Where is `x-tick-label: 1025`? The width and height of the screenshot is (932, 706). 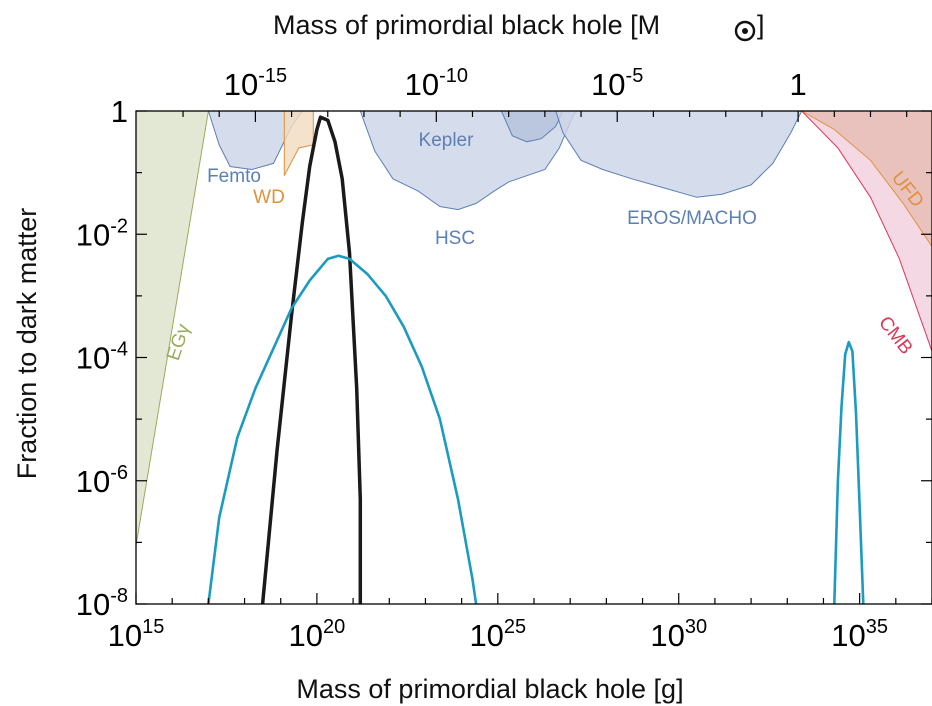
x-tick-label: 1025 is located at coordinates (497, 634).